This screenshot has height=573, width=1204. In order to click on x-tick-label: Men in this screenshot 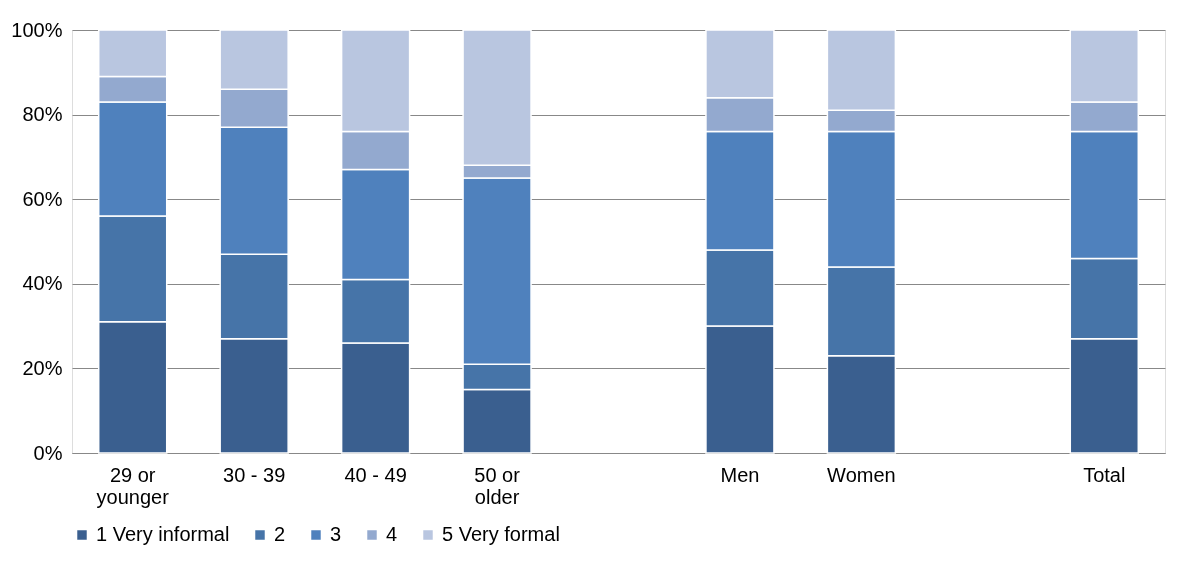, I will do `click(740, 474)`.